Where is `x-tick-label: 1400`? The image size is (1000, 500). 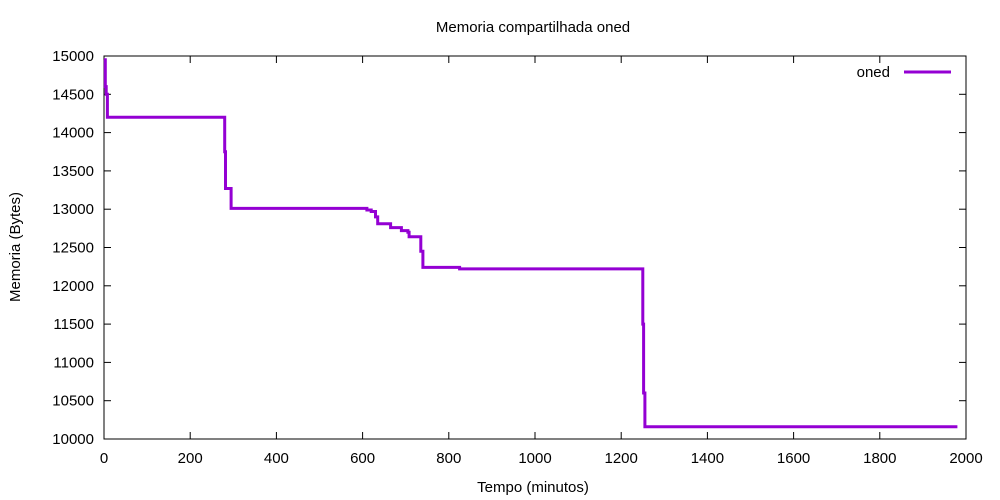 x-tick-label: 1400 is located at coordinates (707, 458).